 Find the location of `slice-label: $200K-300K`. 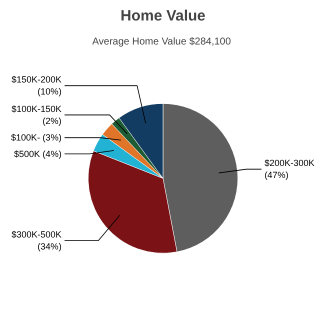

slice-label: $200K-300K is located at coordinates (289, 163).